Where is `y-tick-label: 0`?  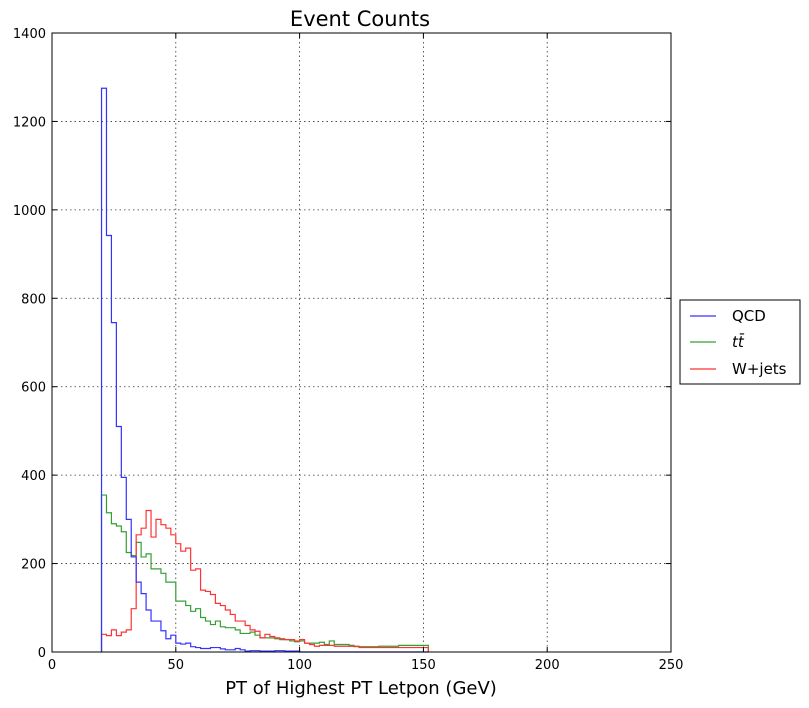
y-tick-label: 0 is located at coordinates (42, 653).